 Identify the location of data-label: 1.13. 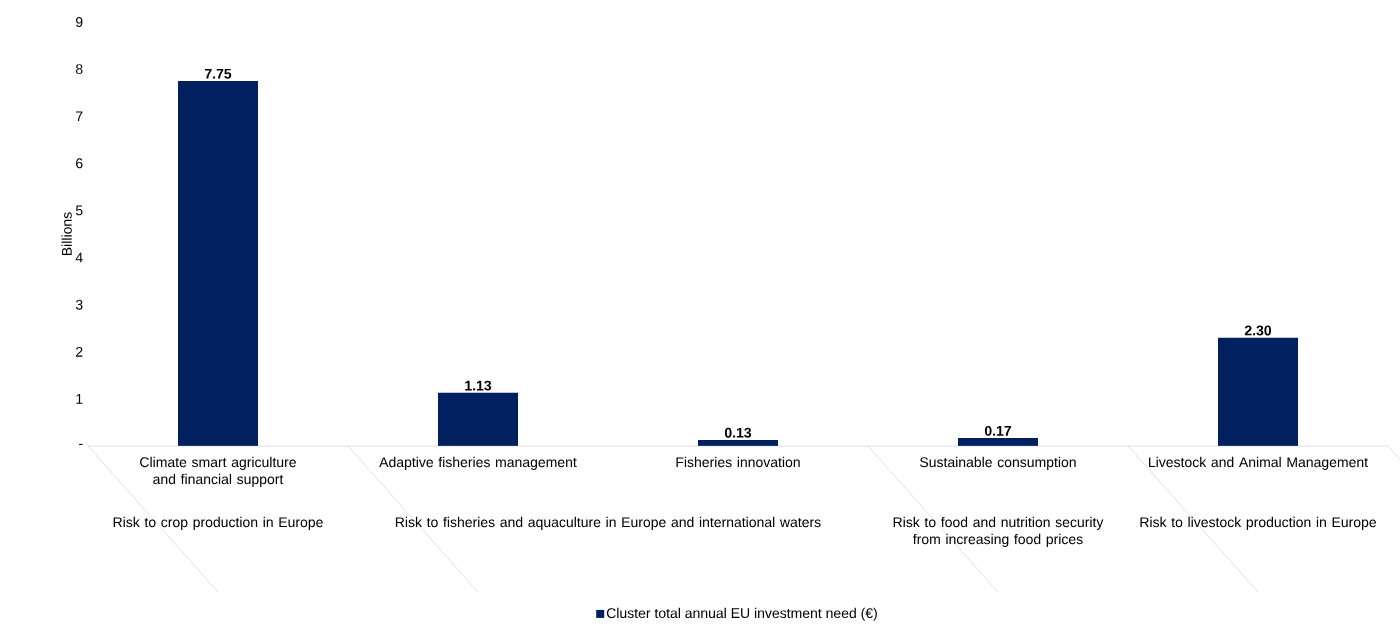
(478, 385).